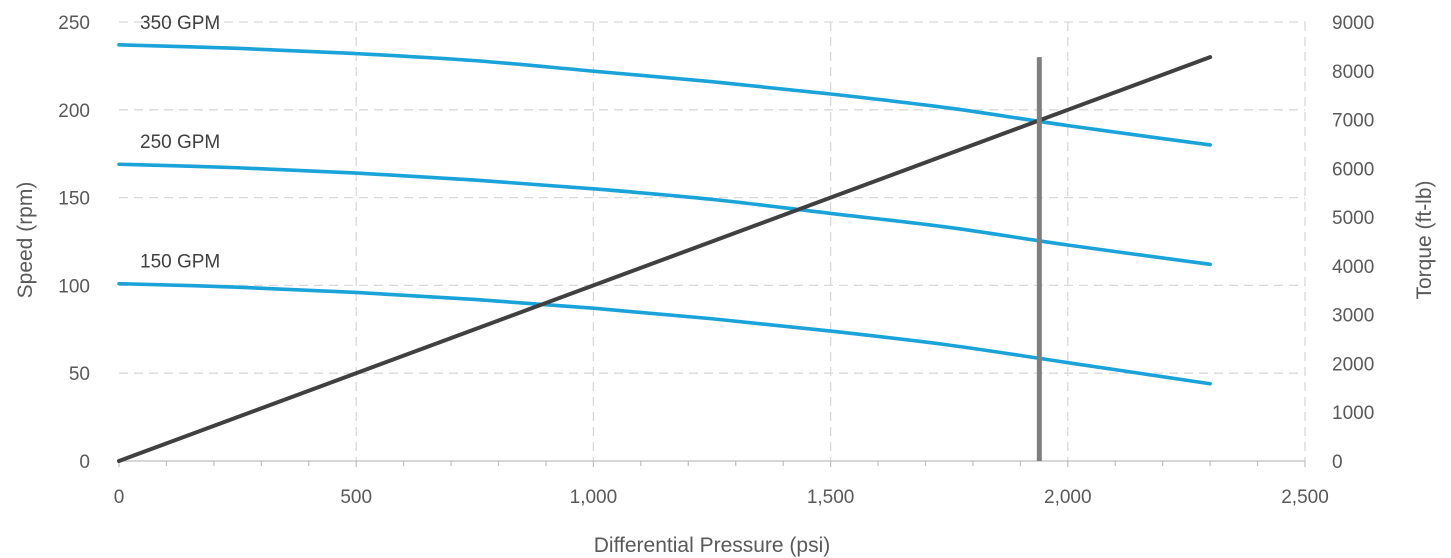  I want to click on x-tick-label: 2,000, so click(1068, 497).